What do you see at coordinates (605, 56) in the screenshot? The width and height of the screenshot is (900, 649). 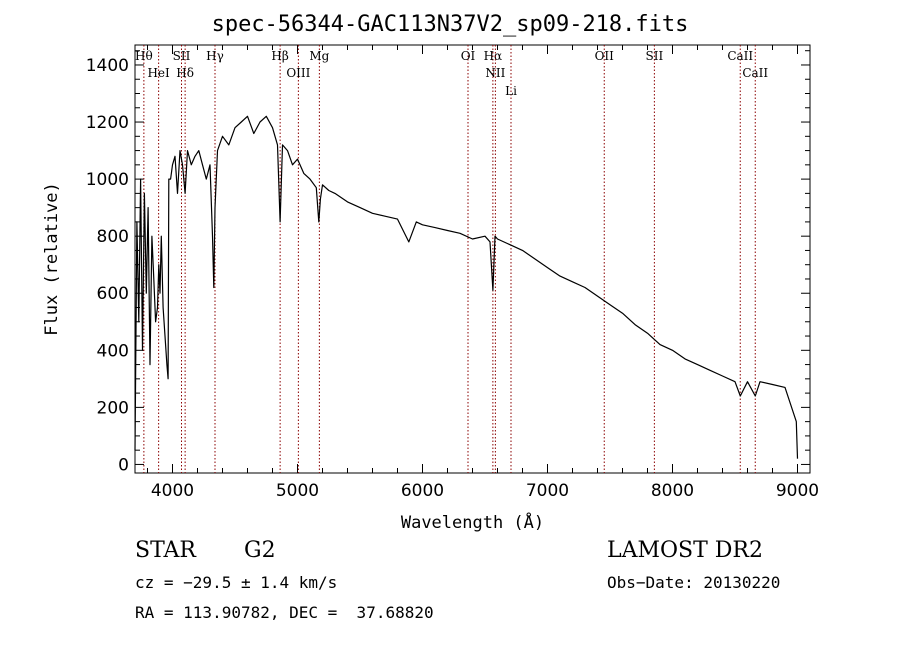 I see `spectral-line-label: OII` at bounding box center [605, 56].